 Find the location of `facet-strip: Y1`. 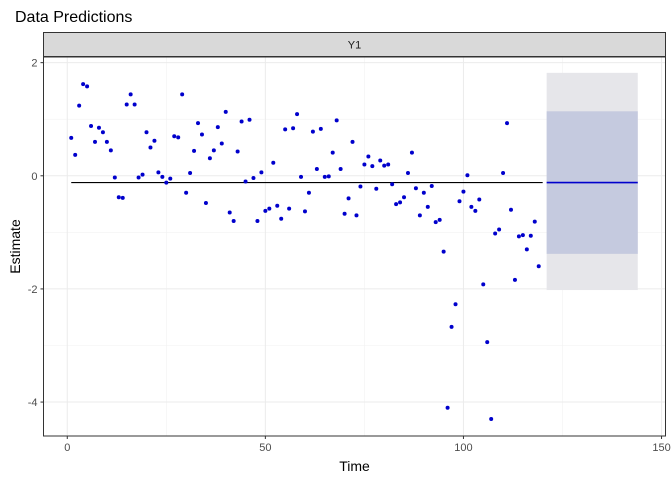

facet-strip: Y1 is located at coordinates (354, 44).